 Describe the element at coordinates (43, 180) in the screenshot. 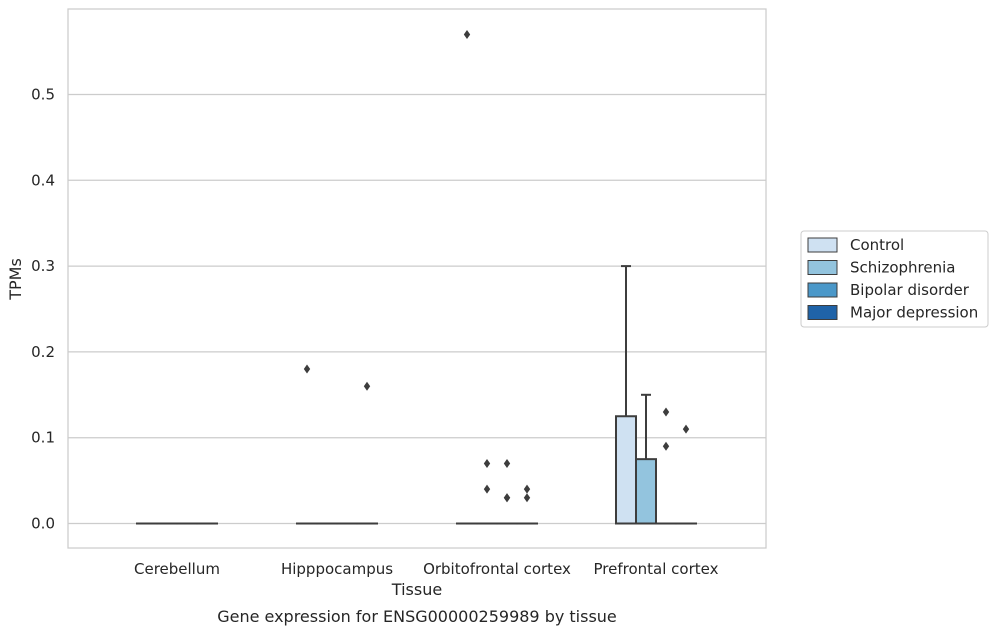

I see `y-tick-label: 0.4` at that location.